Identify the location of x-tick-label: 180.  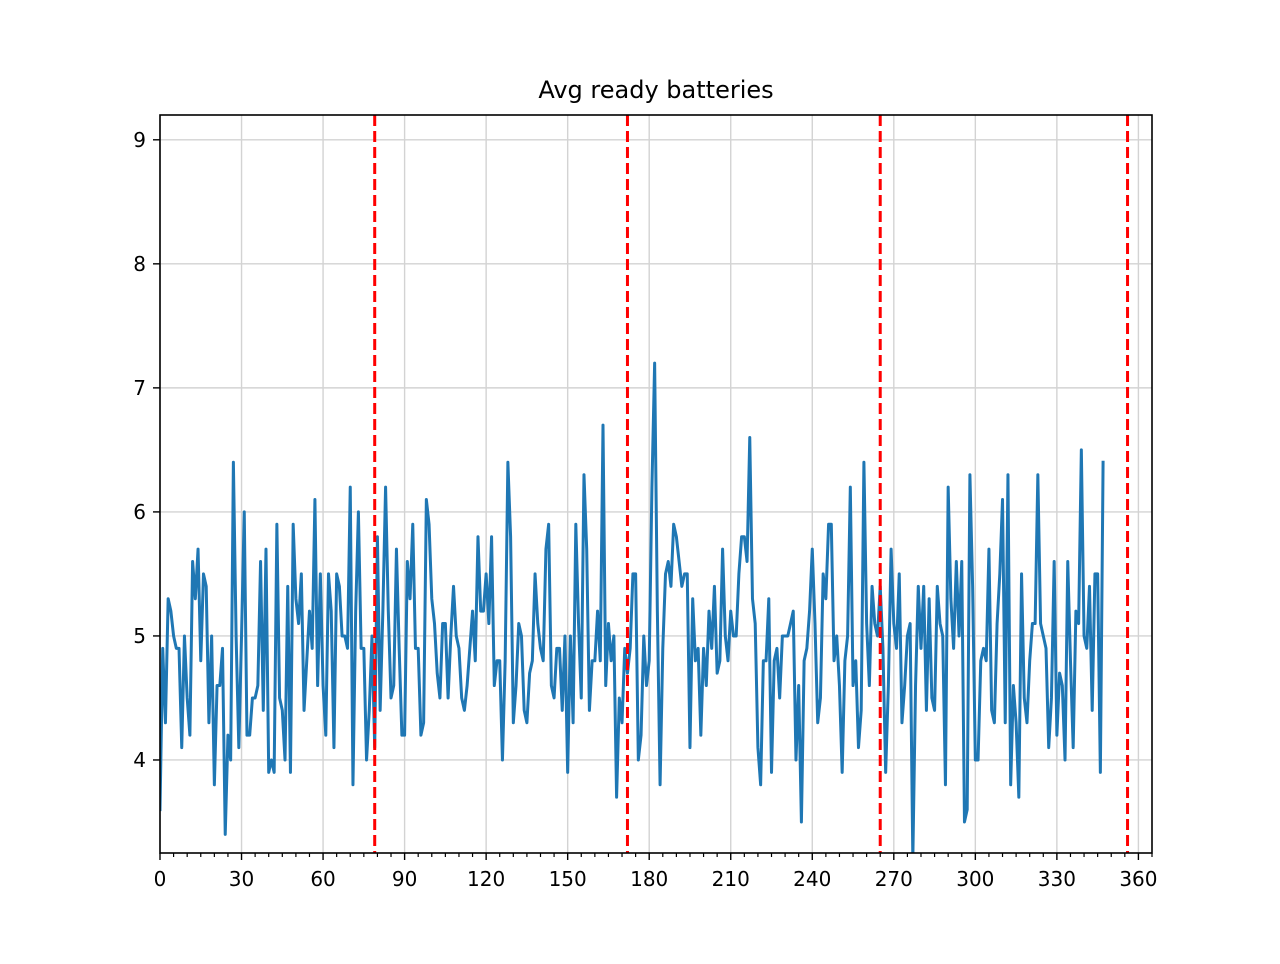
(649, 879).